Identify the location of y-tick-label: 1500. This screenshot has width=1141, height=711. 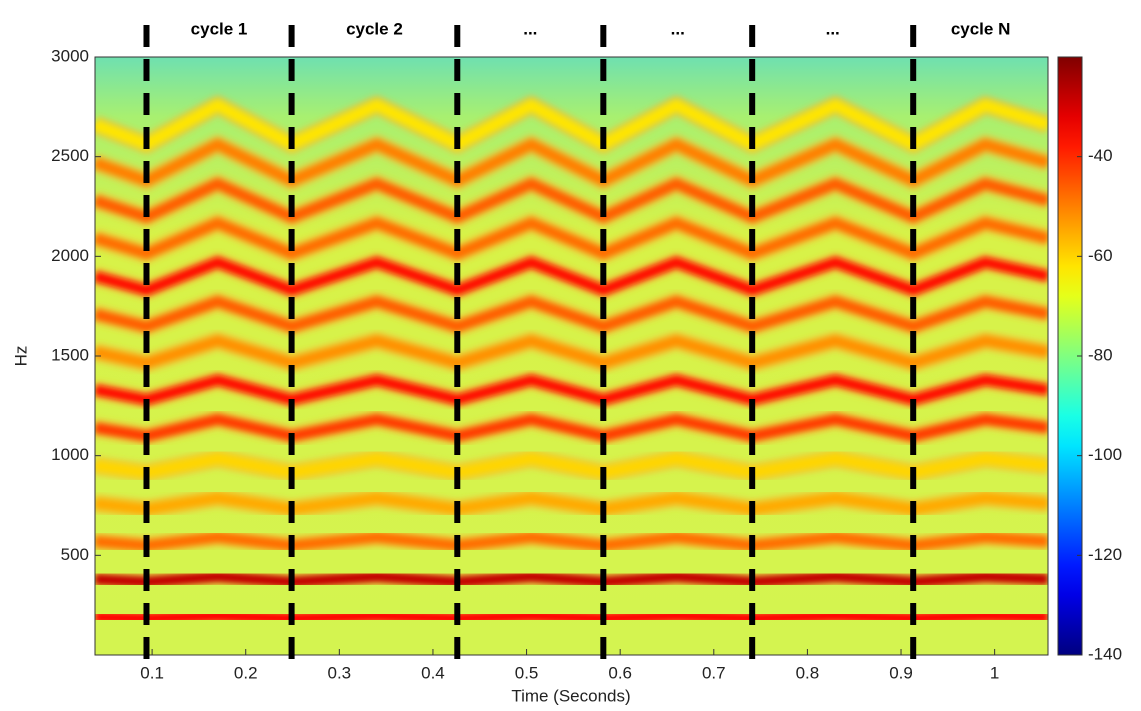
(70, 354).